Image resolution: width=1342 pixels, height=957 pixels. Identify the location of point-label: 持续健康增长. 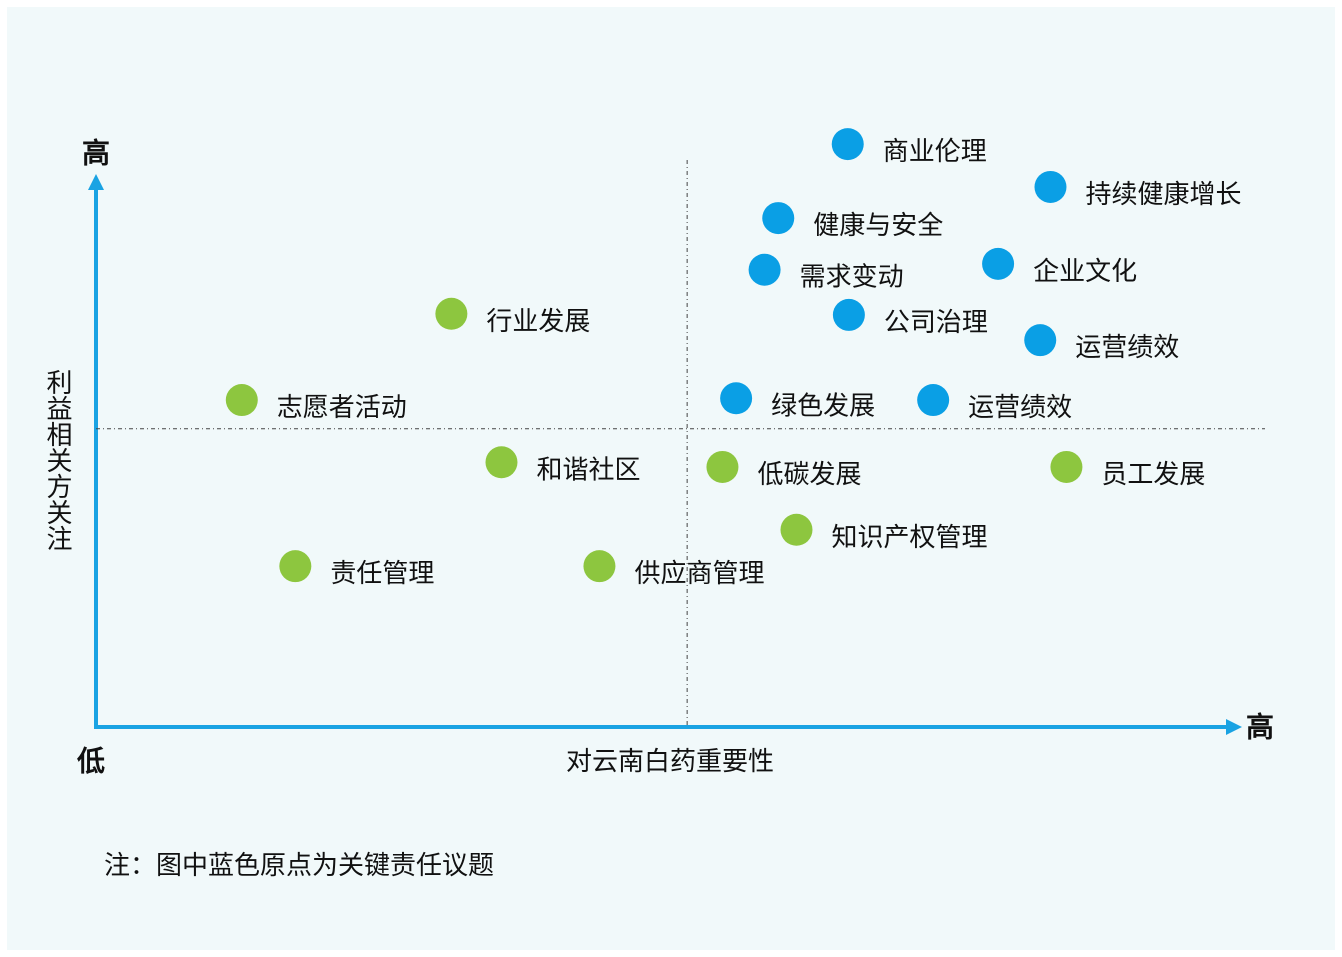
(1163, 195).